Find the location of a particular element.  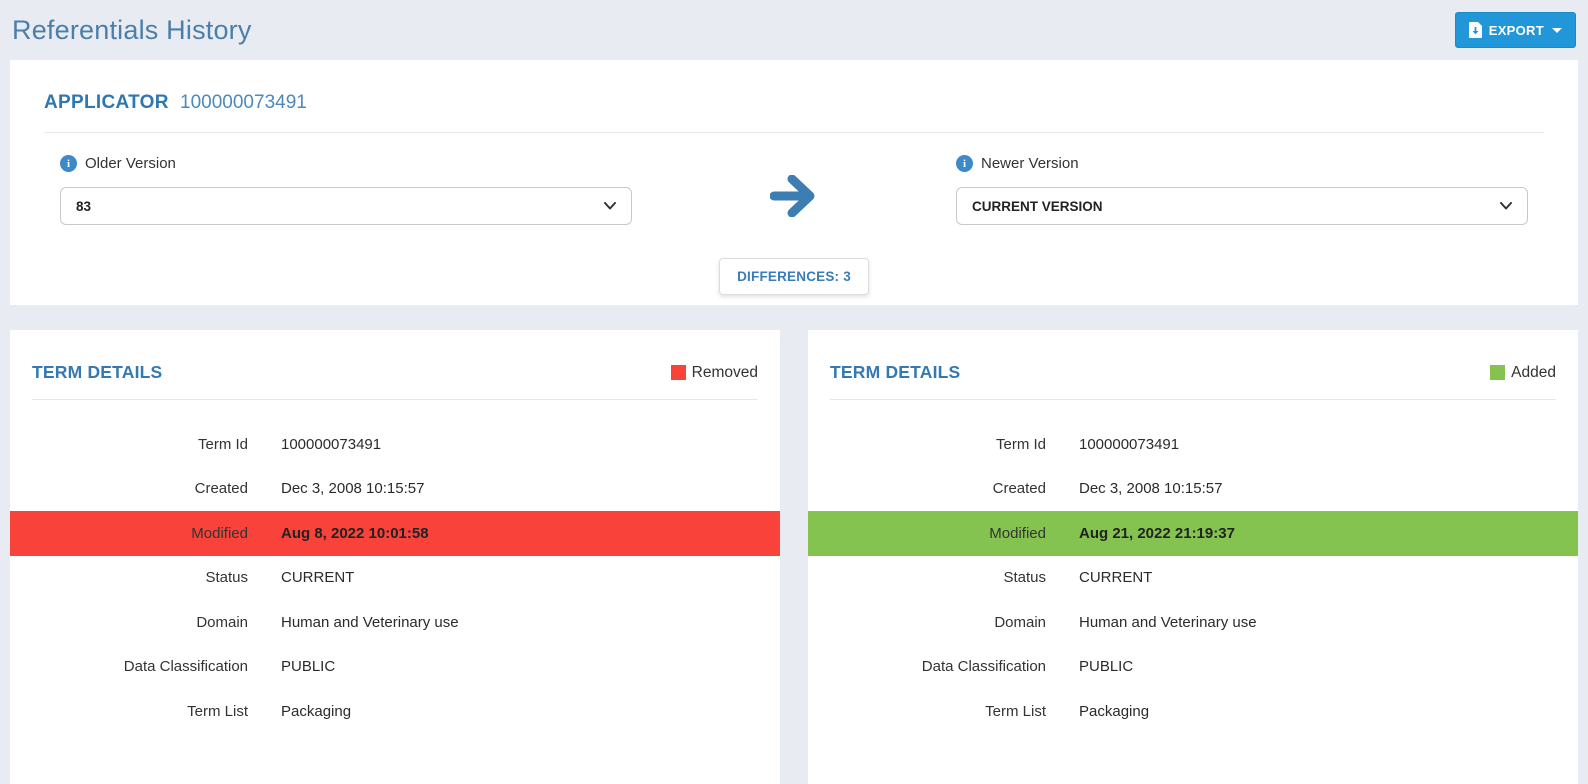

legend-added: Added is located at coordinates (1523, 373).